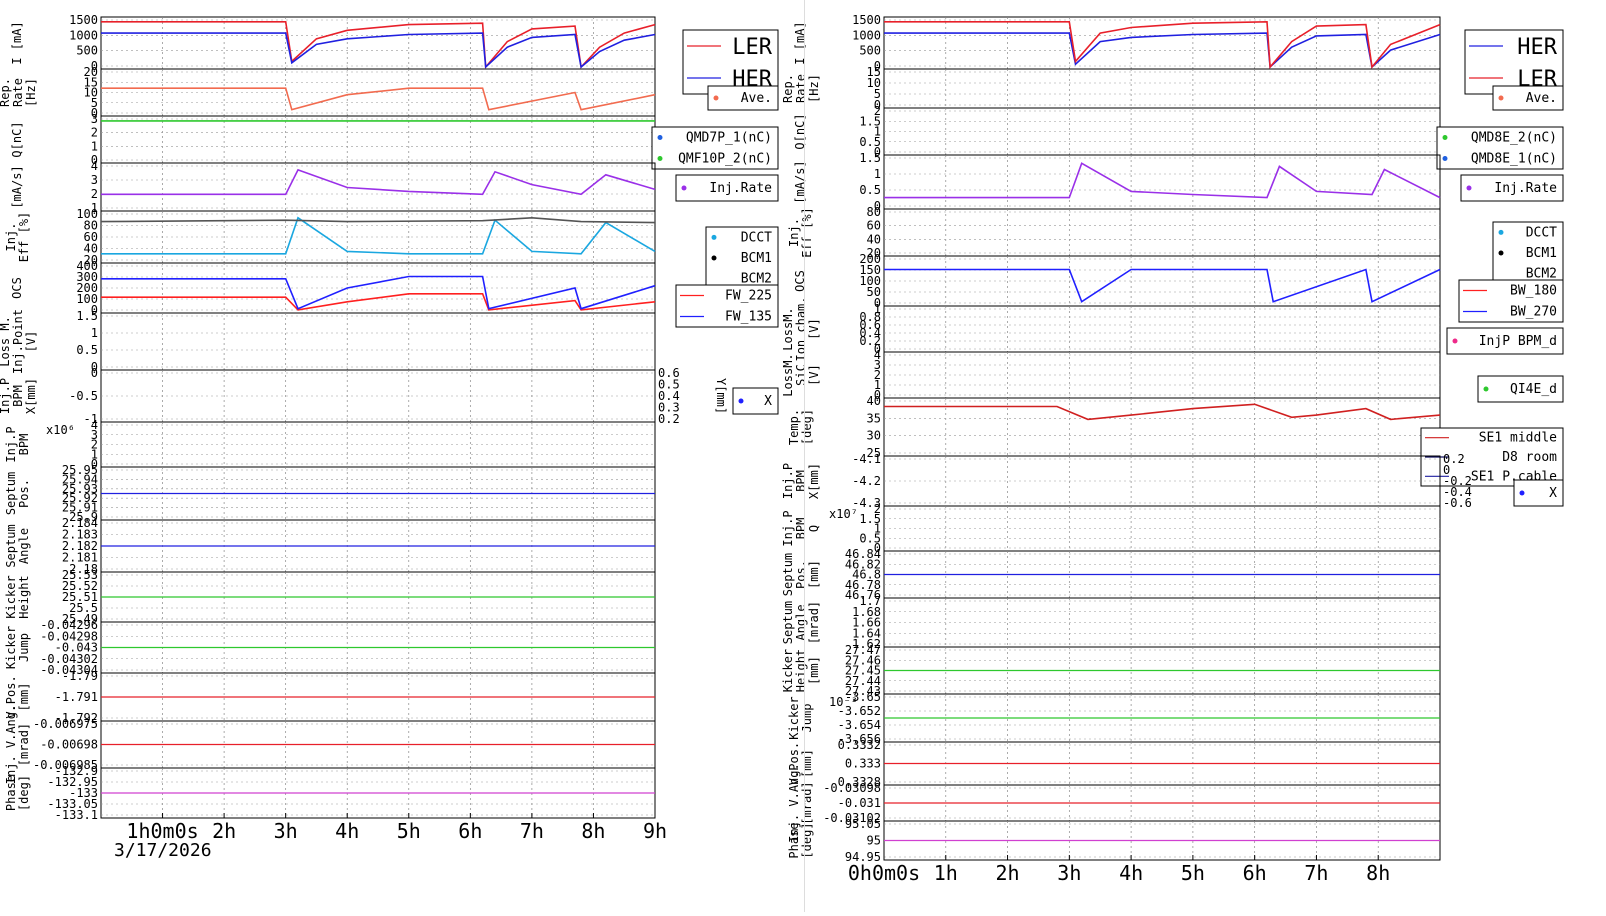 Image resolution: width=1606 pixels, height=916 pixels. What do you see at coordinates (24, 647) in the screenshot?
I see `y-axis-label: Jump` at bounding box center [24, 647].